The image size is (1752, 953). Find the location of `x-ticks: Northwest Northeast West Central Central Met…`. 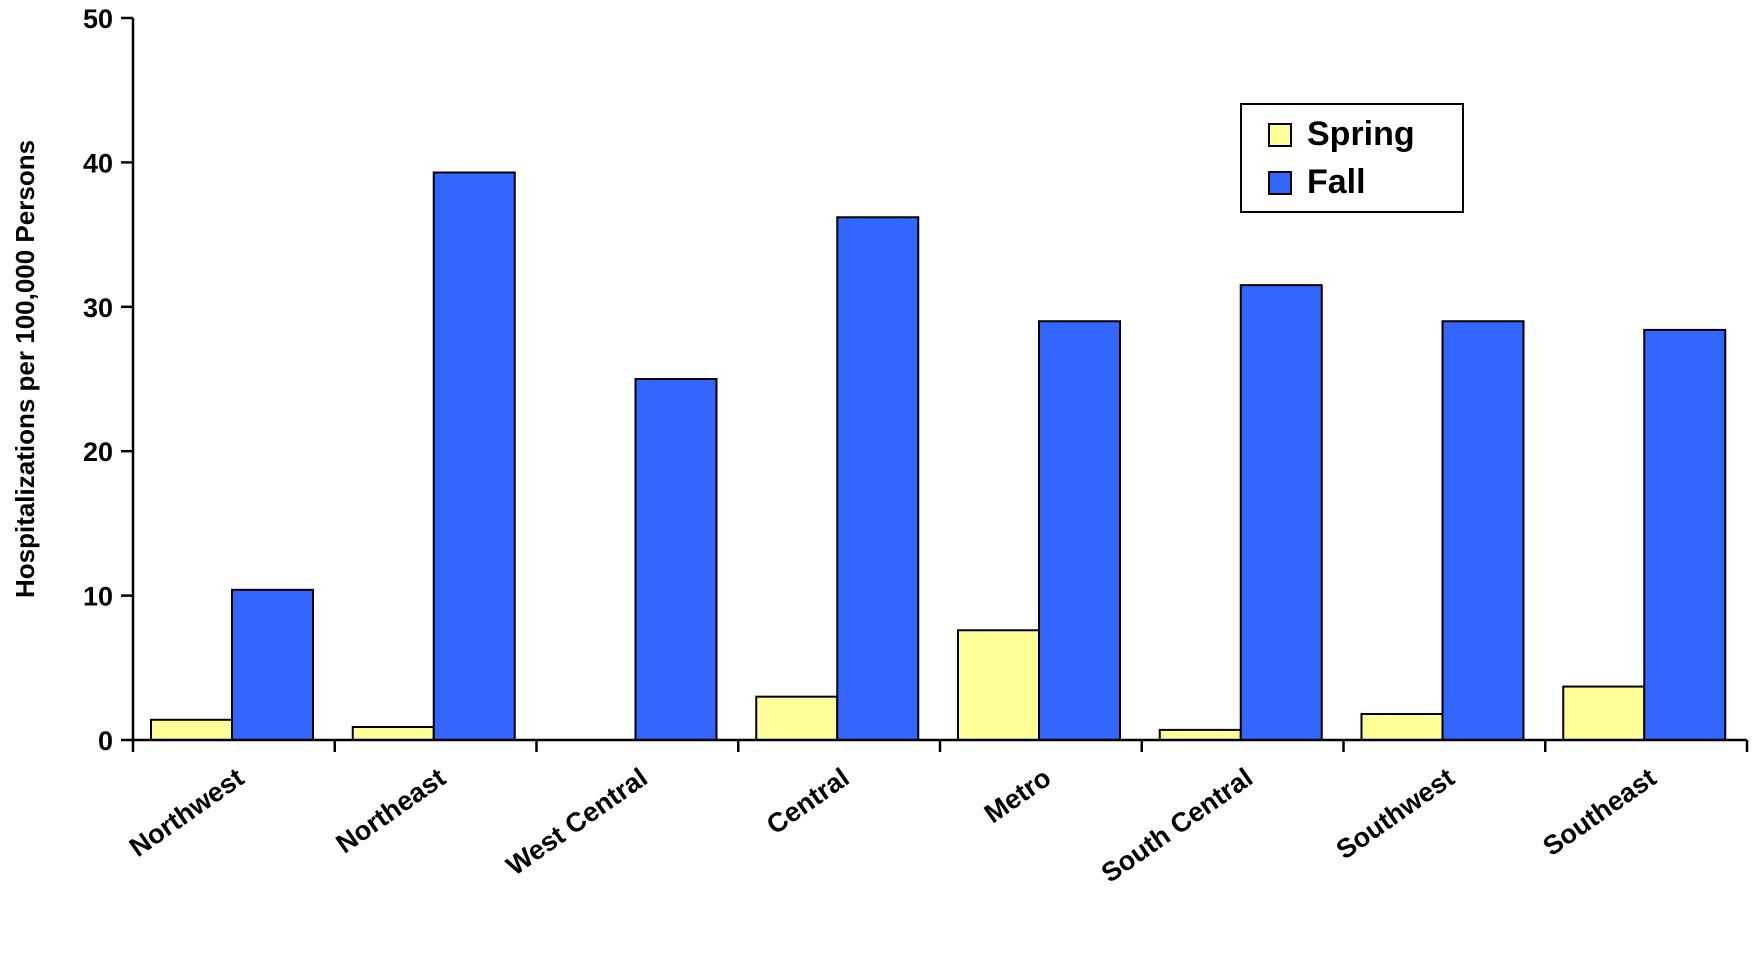

x-ticks: Northwest Northeast West Central Central Met… is located at coordinates (936, 814).